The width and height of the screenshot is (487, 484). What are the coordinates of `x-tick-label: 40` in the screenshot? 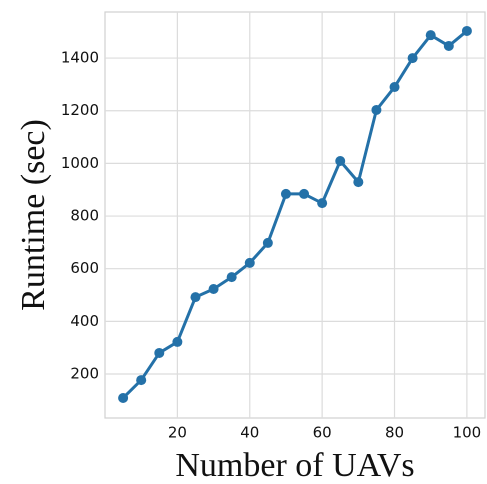 It's located at (249, 433).